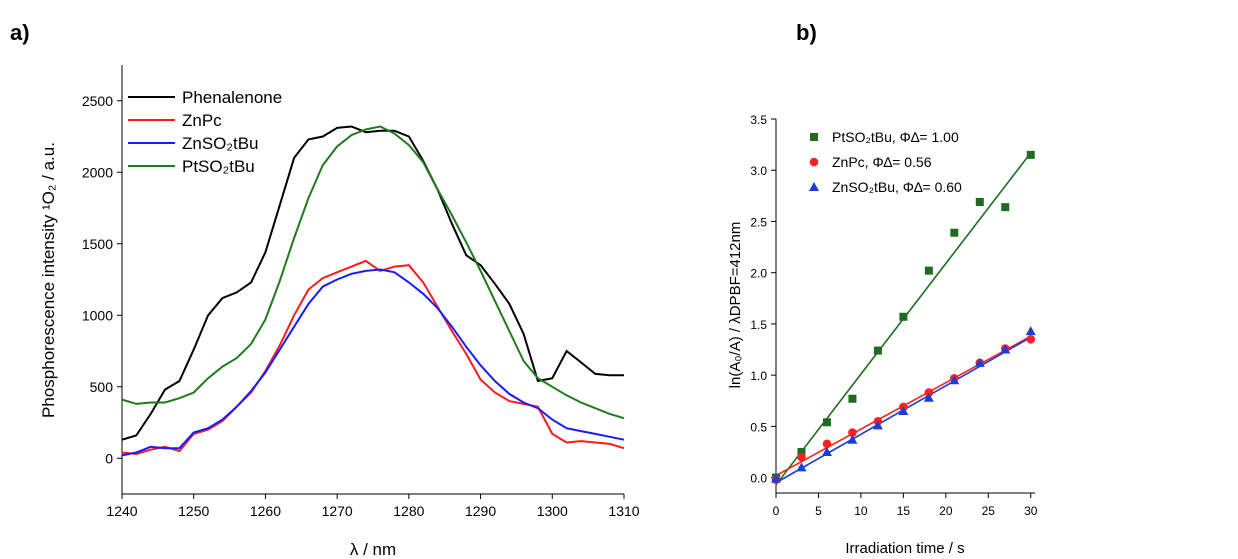 The width and height of the screenshot is (1238, 559). Describe the element at coordinates (202, 120) in the screenshot. I see `chart-a-legend-label: ZnPc` at that location.